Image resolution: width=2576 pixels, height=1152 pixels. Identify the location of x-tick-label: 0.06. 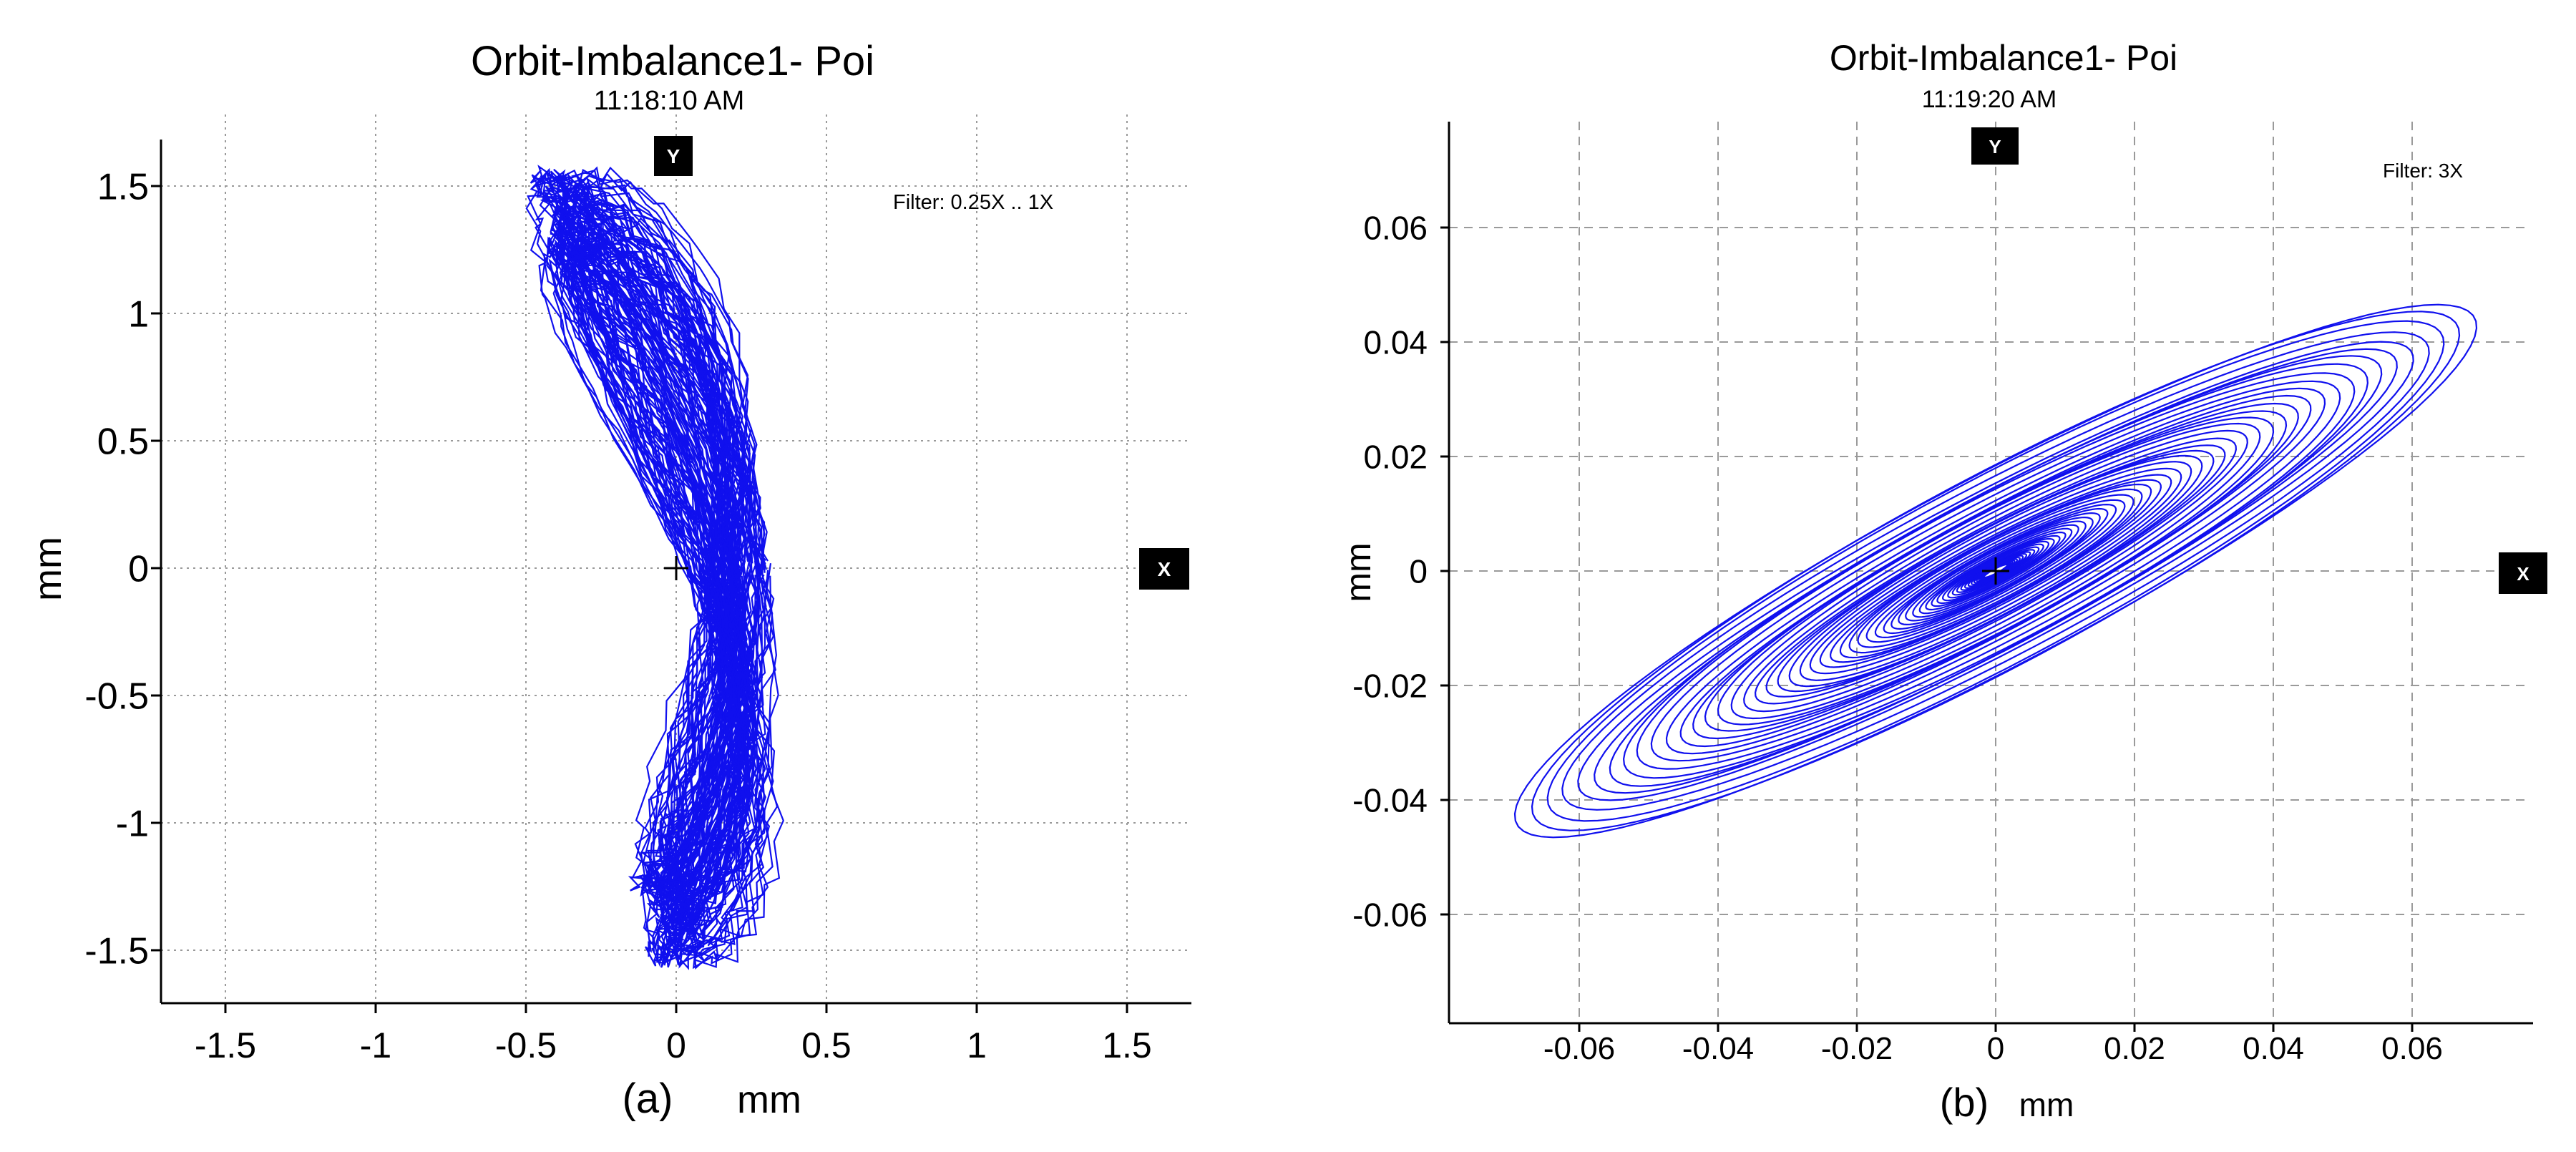
(2412, 1048).